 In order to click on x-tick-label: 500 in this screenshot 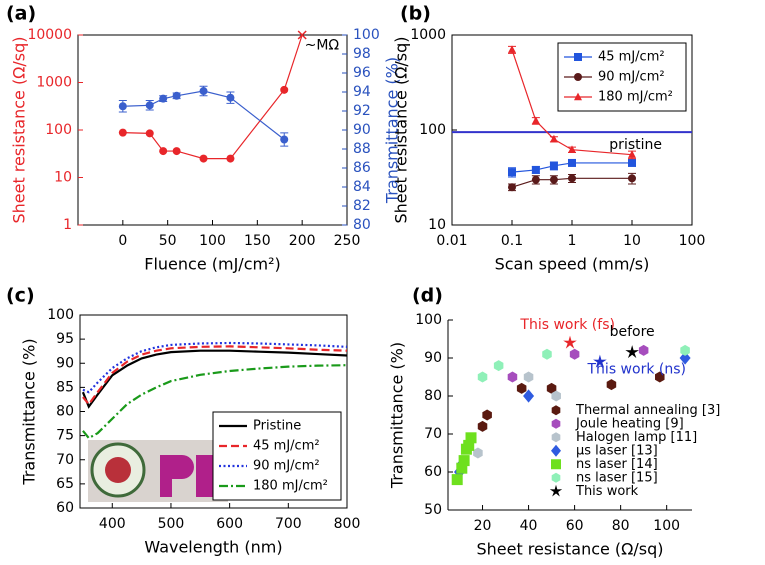, I will do `click(171, 524)`.